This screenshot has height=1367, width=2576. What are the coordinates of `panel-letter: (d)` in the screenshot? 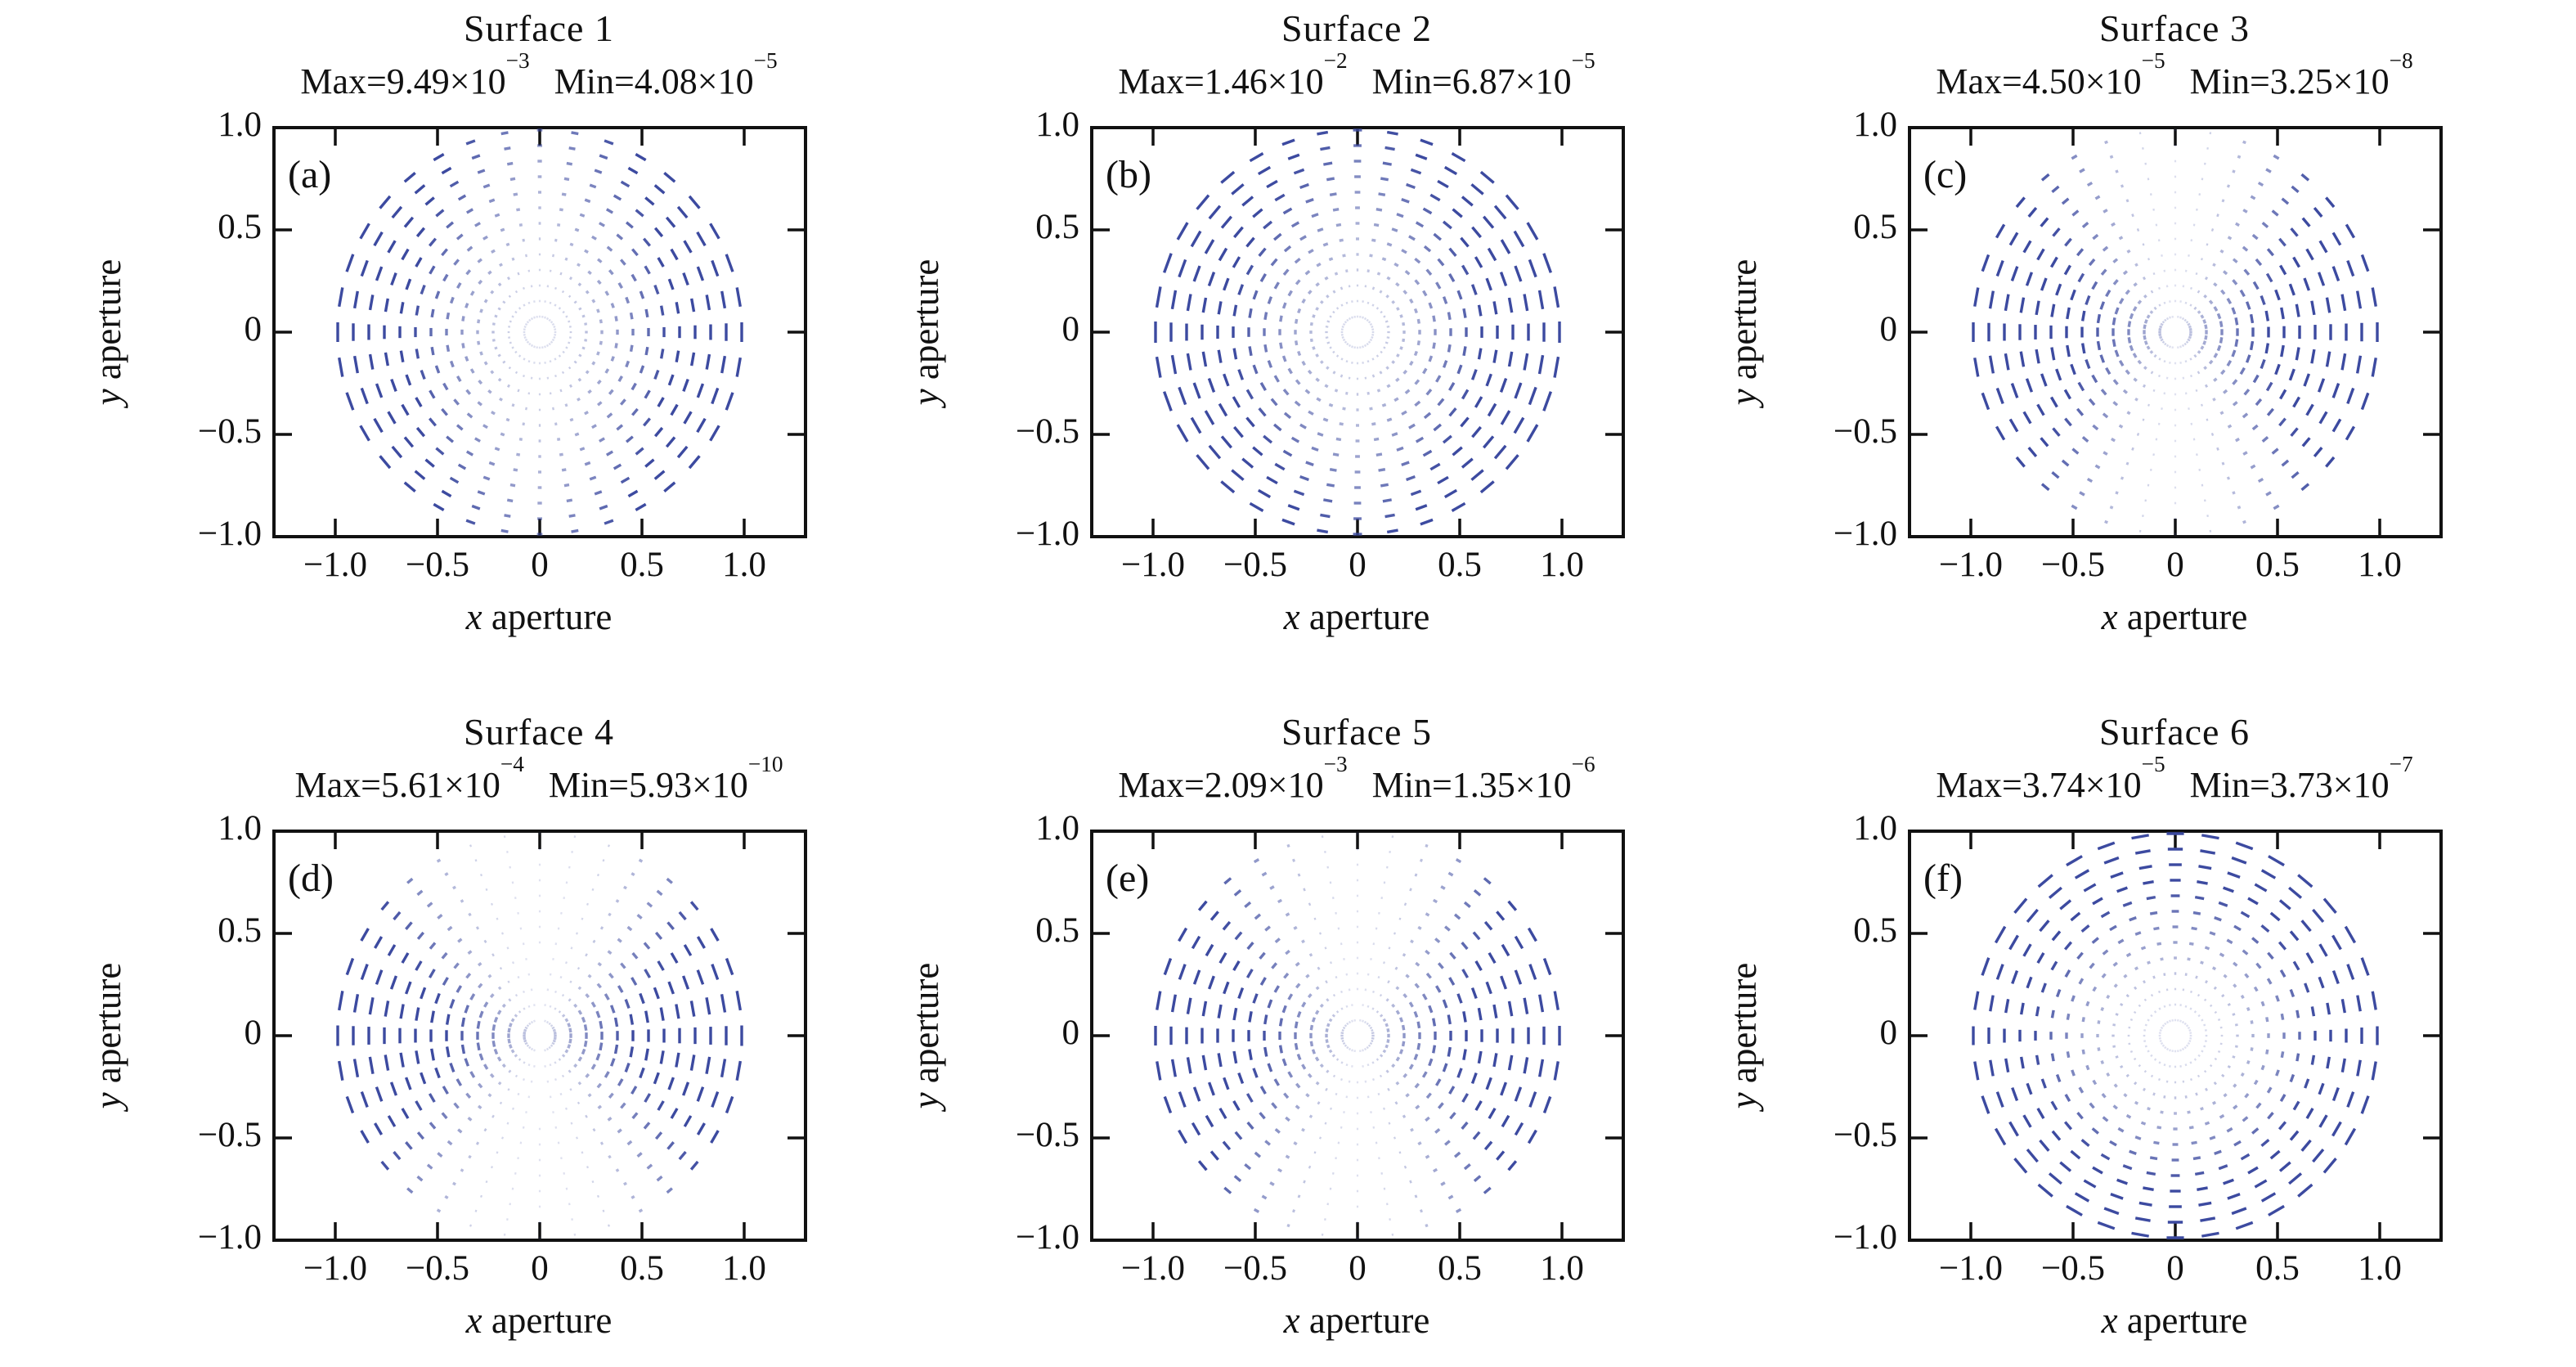 It's located at (311, 878).